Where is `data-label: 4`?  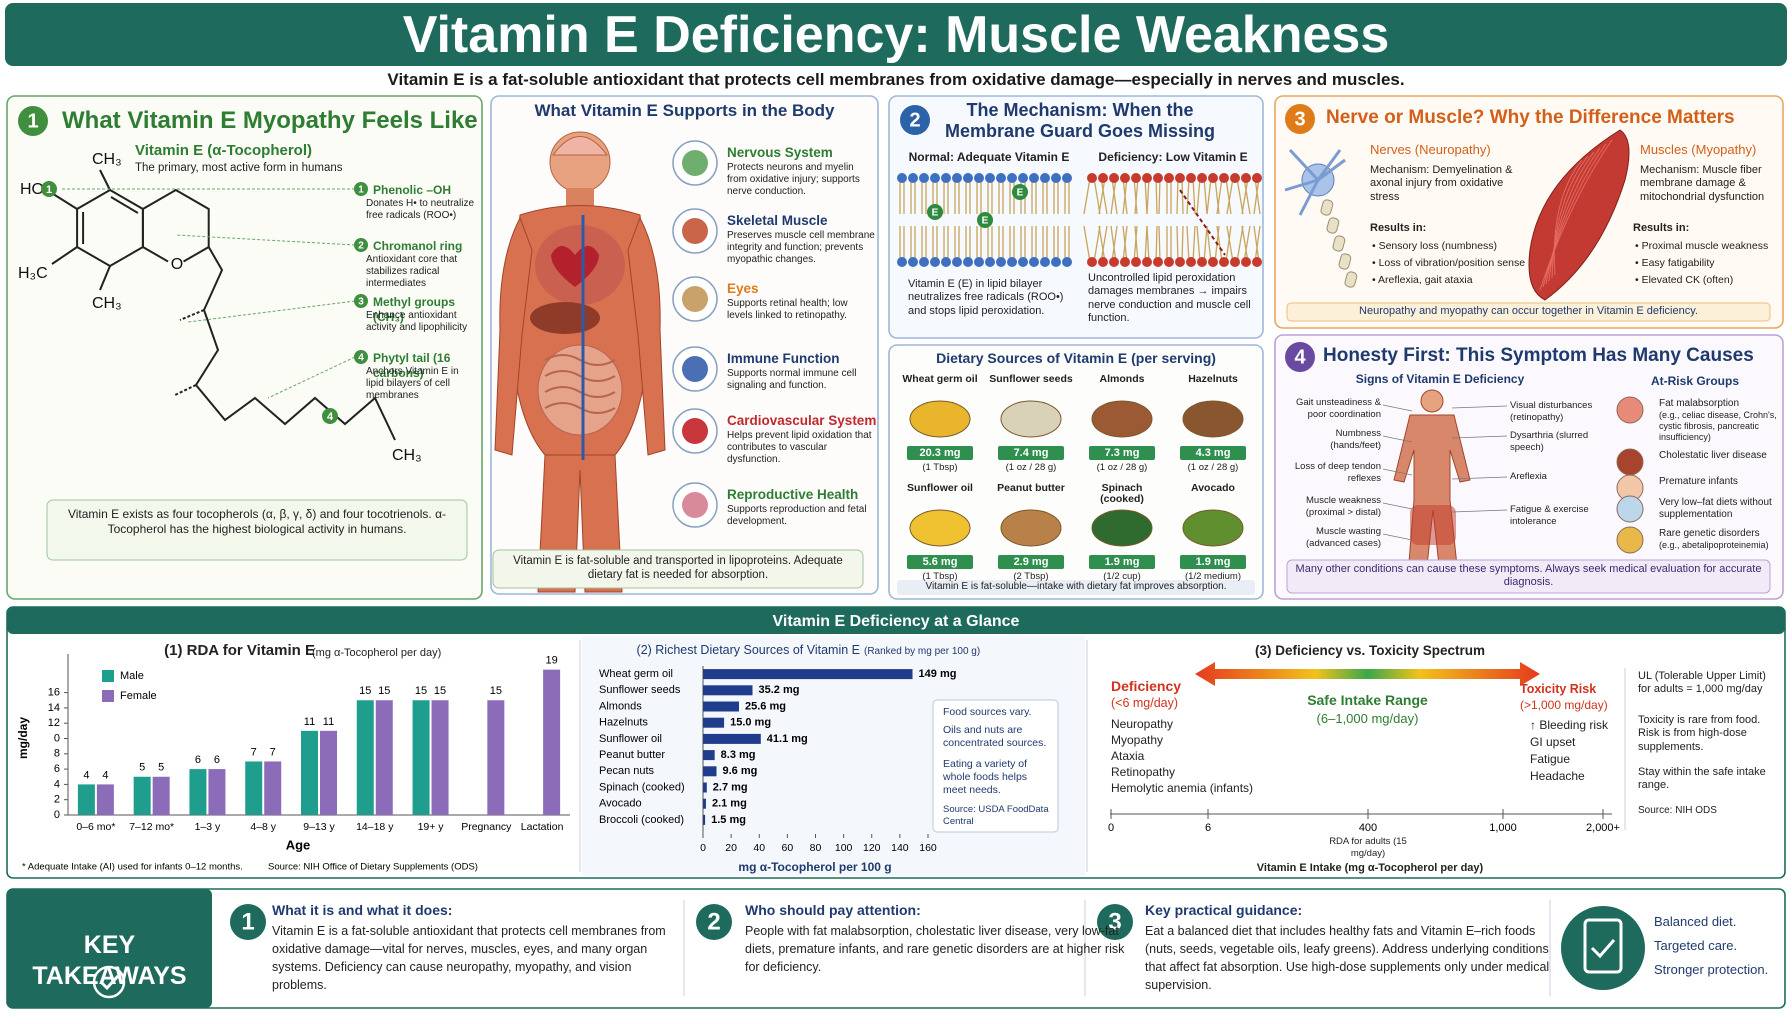
data-label: 4 is located at coordinates (86, 775).